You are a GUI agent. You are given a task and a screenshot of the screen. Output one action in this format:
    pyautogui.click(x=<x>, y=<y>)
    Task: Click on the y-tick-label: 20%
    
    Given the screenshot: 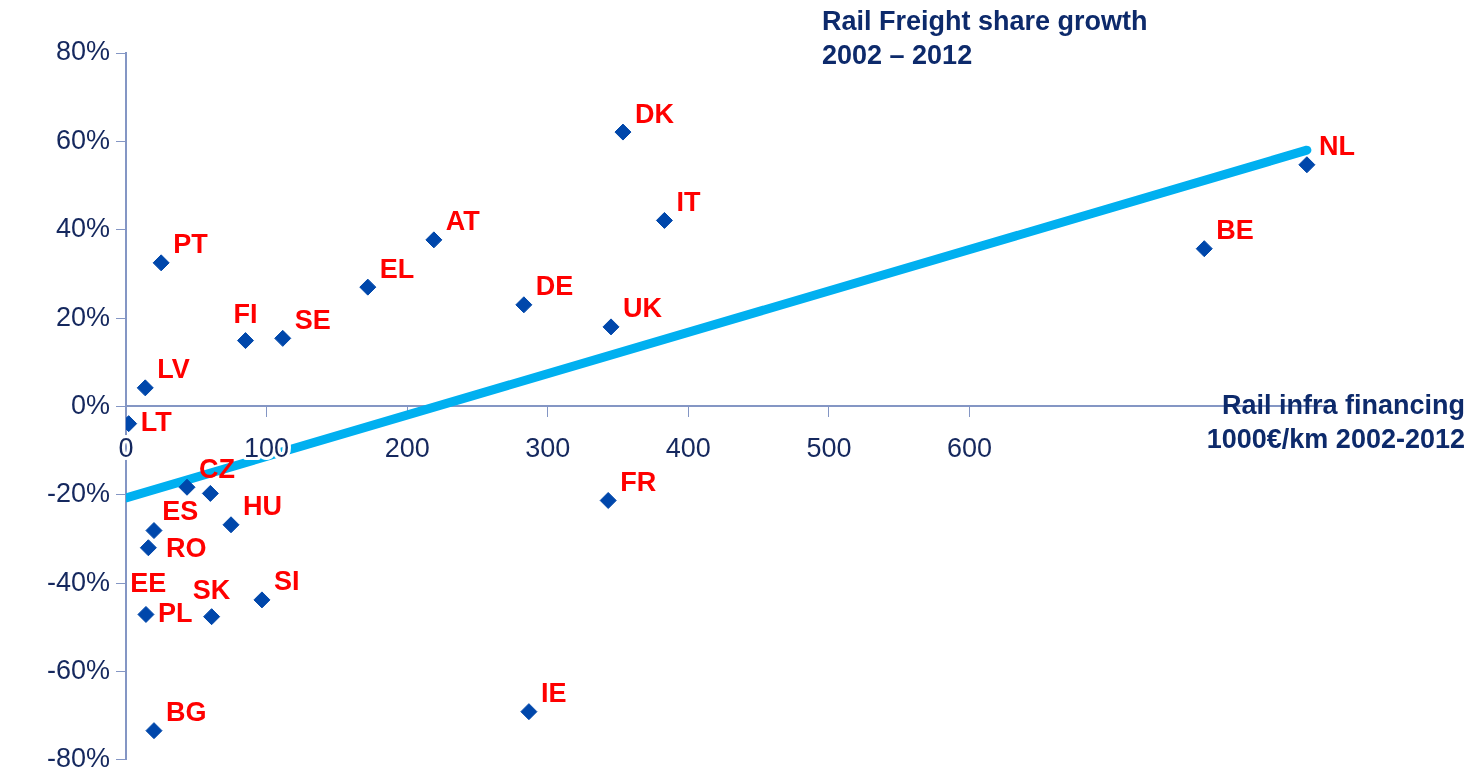 What is the action you would take?
    pyautogui.click(x=82, y=316)
    